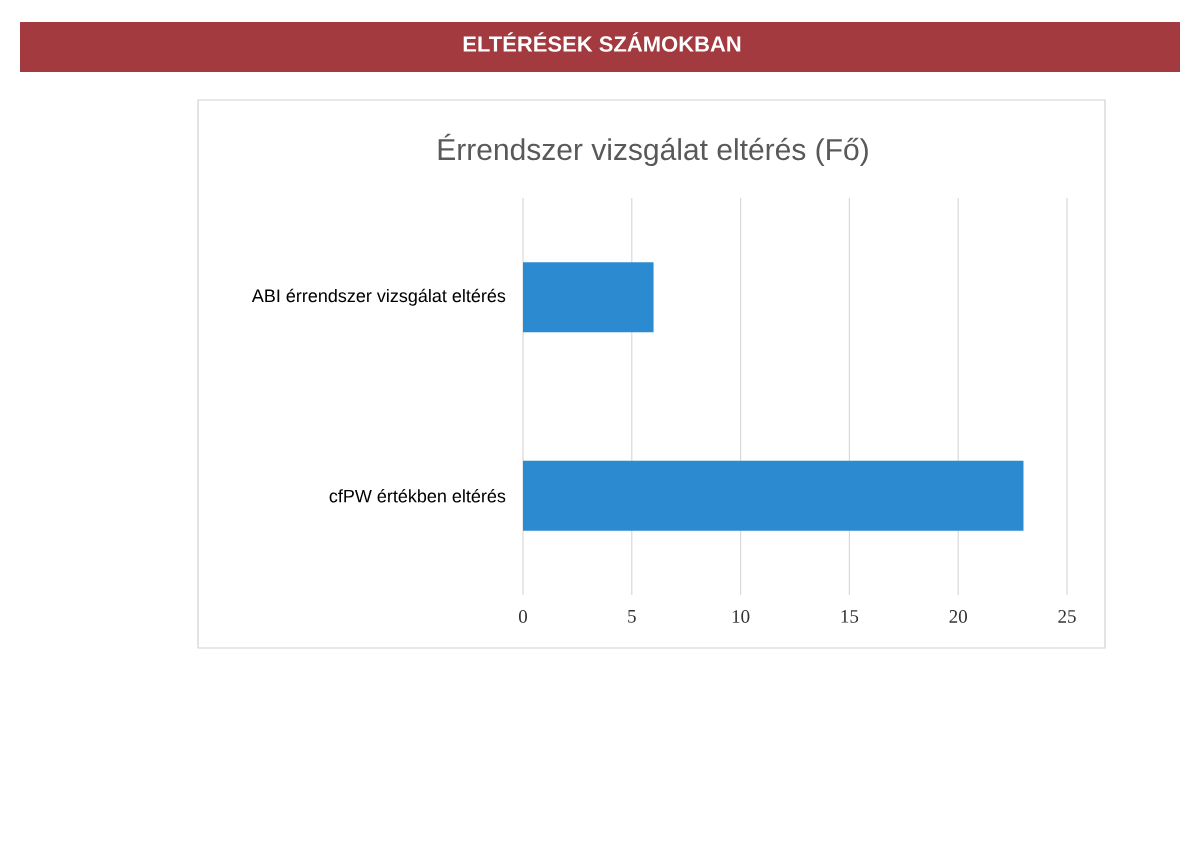 The image size is (1200, 849). What do you see at coordinates (741, 616) in the screenshot?
I see `x-tick-label: 10` at bounding box center [741, 616].